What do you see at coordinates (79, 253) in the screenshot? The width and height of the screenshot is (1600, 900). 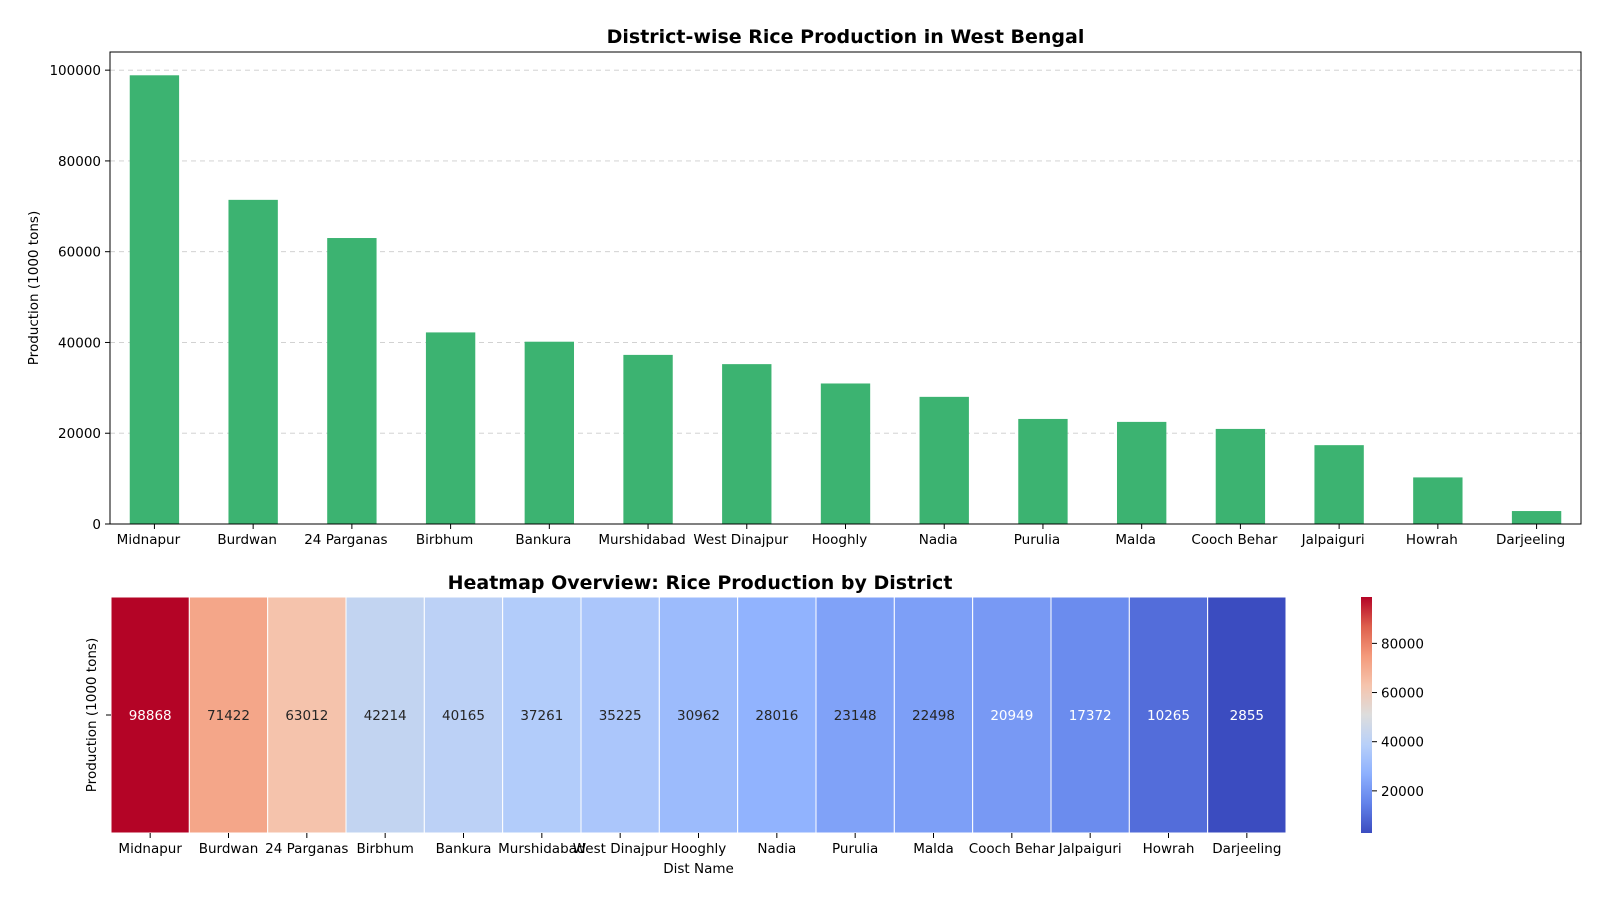 I see `bar-y-tick-label-60000: 60000` at bounding box center [79, 253].